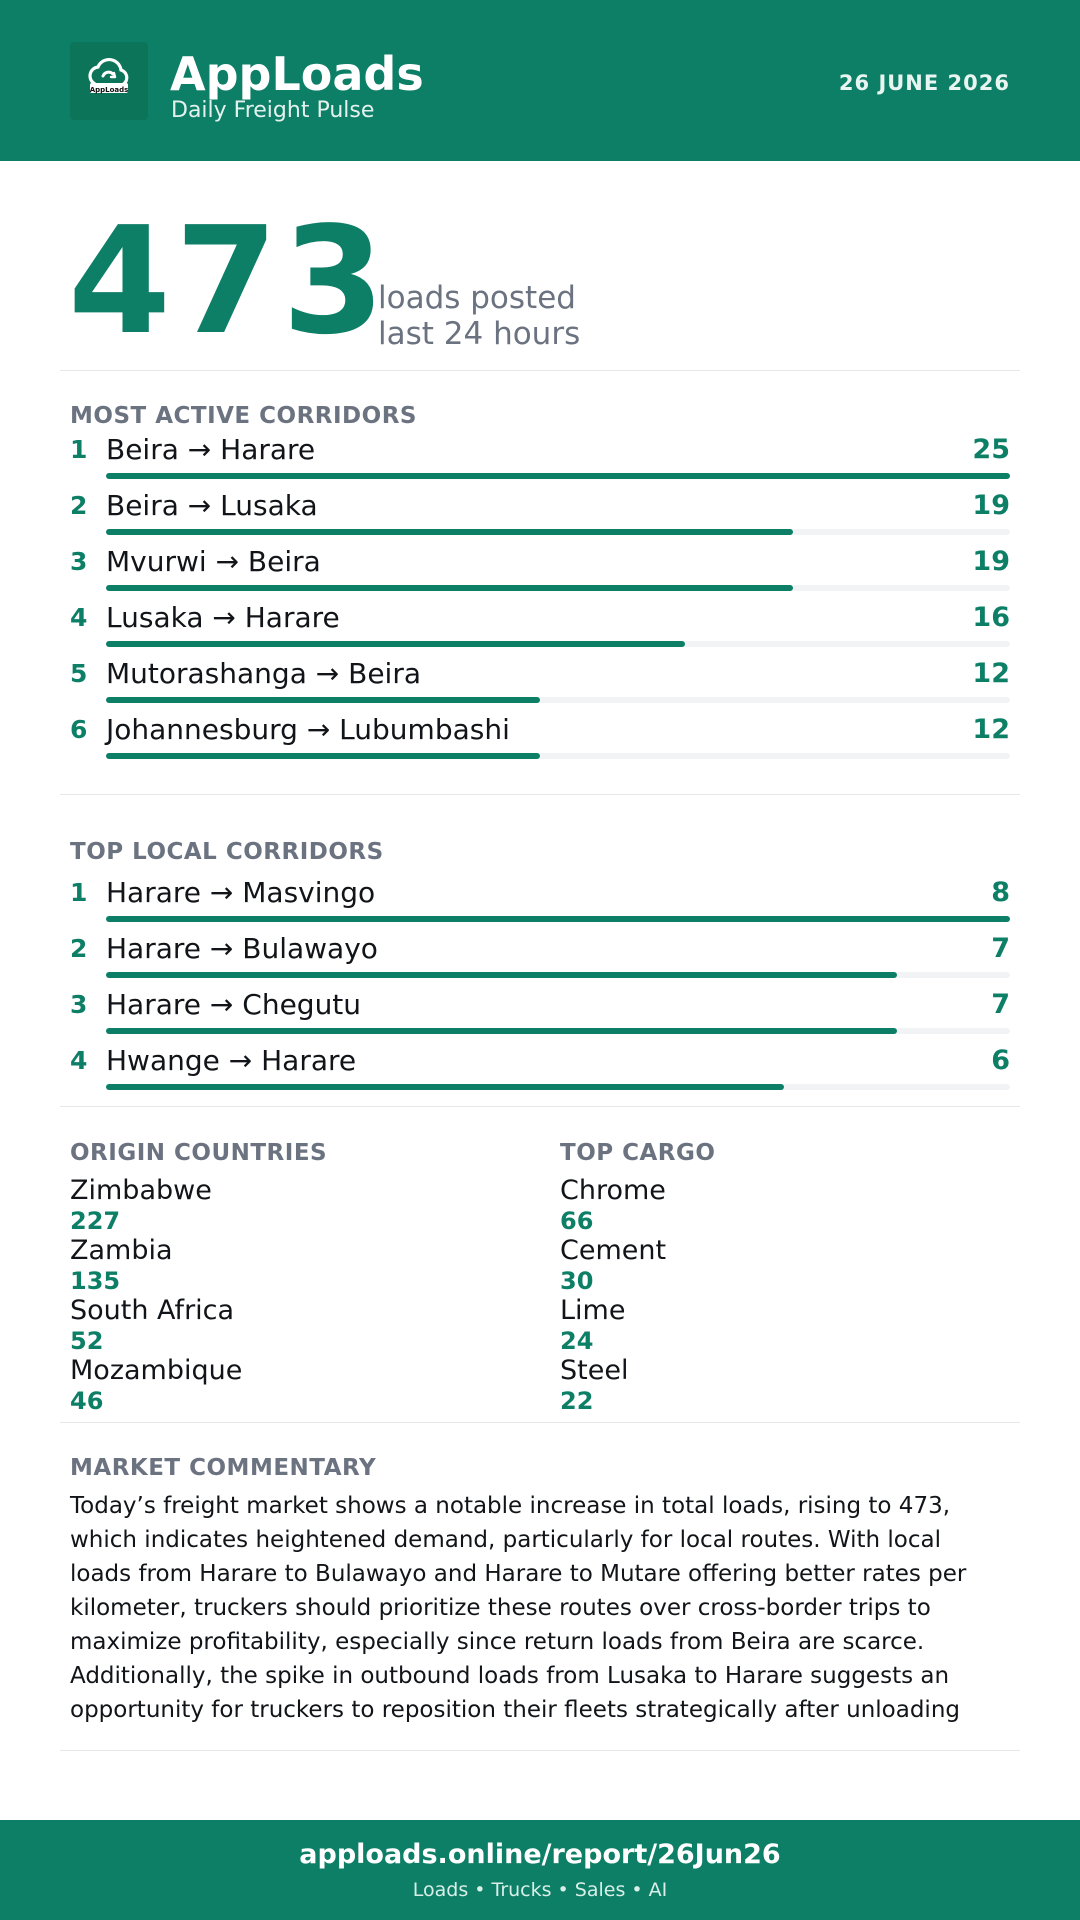 The image size is (1080, 1920). Describe the element at coordinates (79, 948) in the screenshot. I see `local-corridor-rank: 2` at that location.